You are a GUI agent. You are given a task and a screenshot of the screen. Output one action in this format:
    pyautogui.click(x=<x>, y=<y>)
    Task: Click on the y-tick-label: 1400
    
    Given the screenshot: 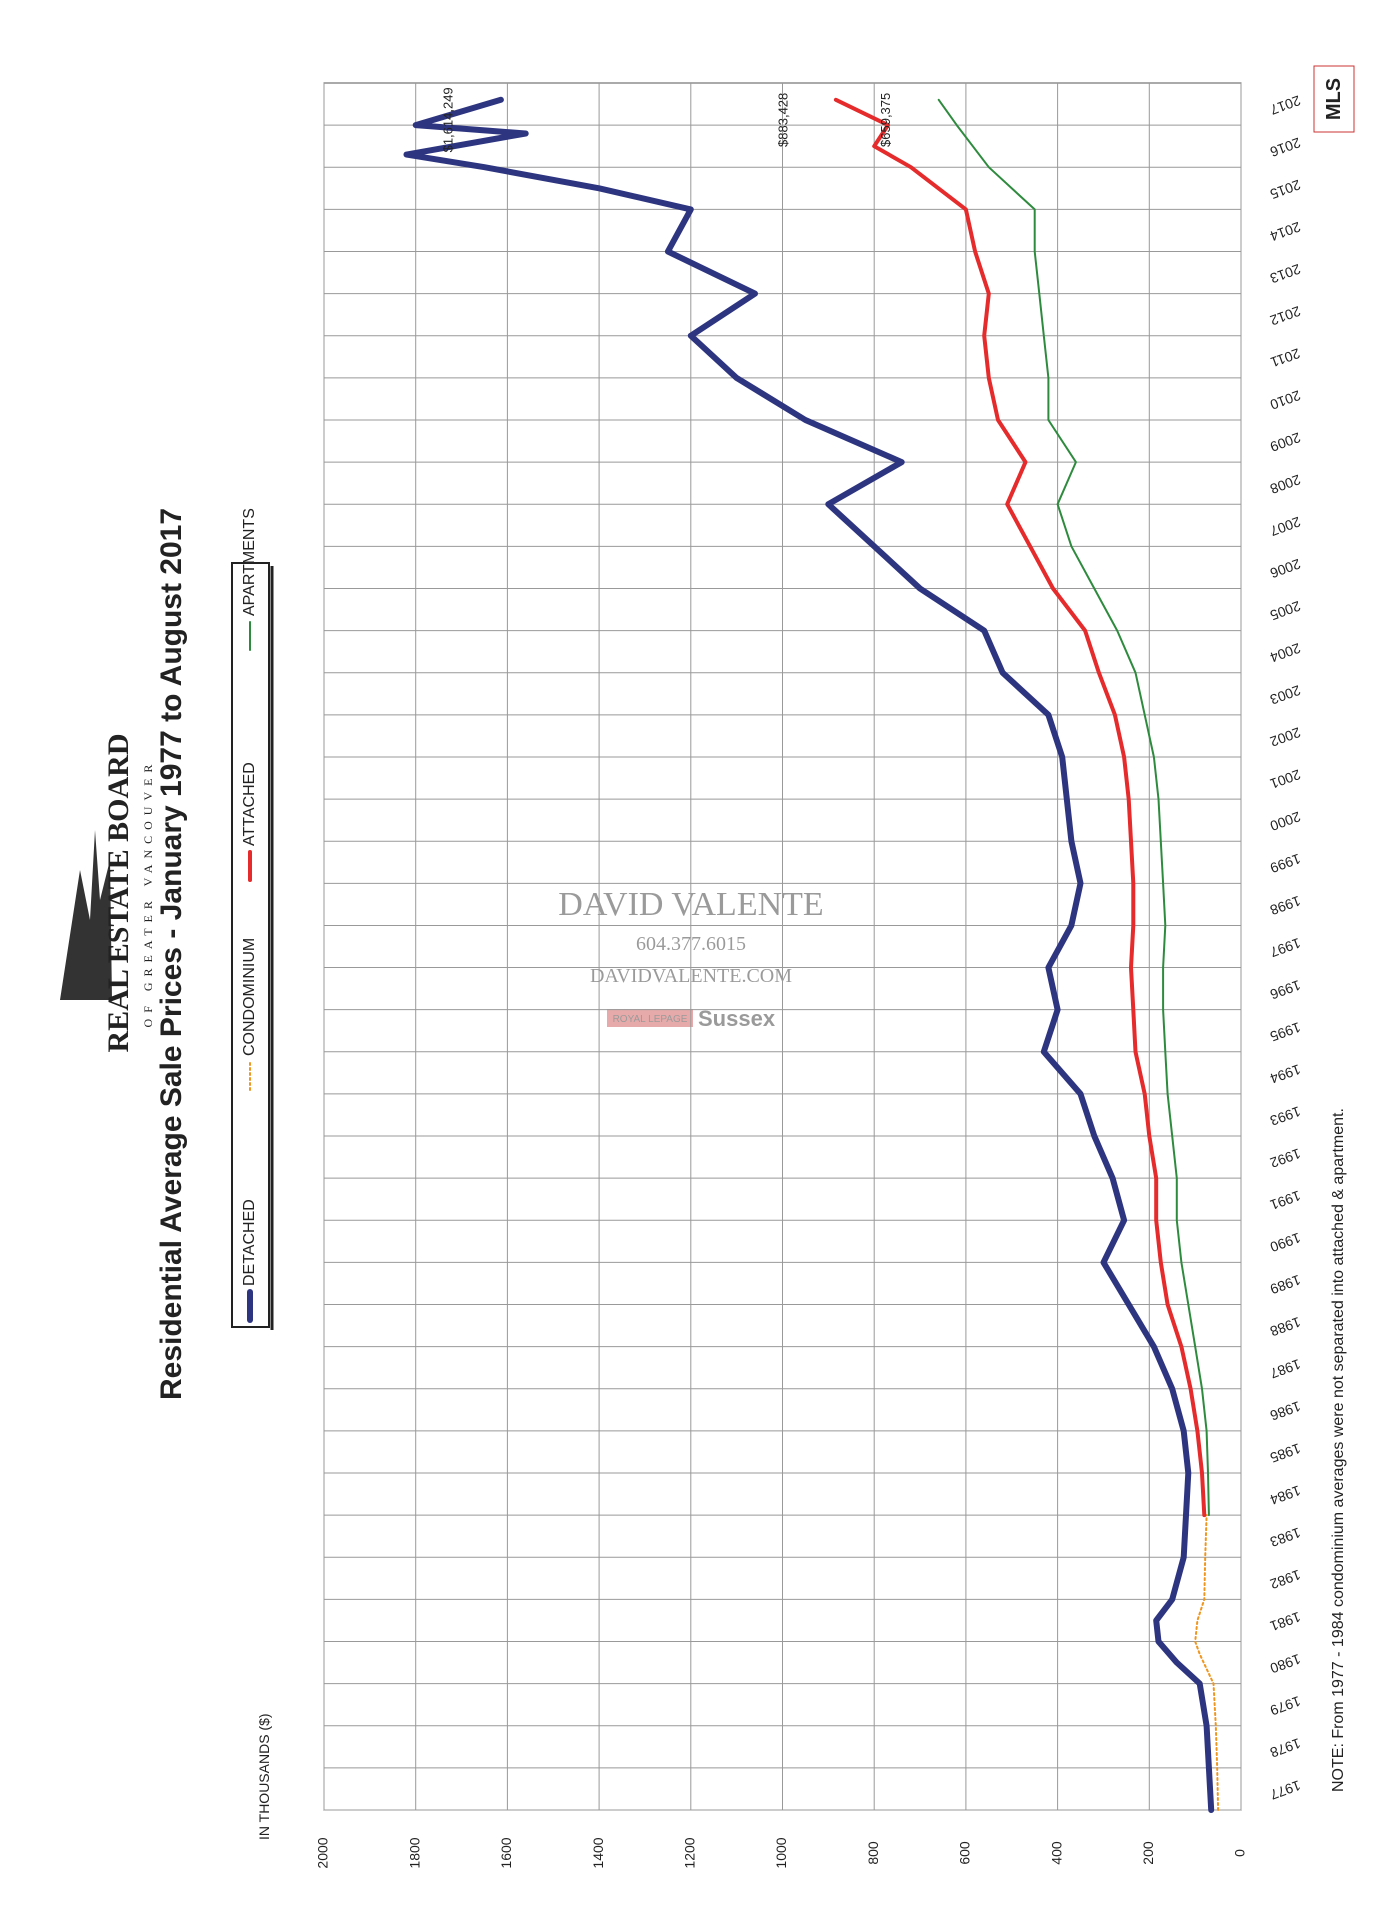 What is the action you would take?
    pyautogui.click(x=598, y=1852)
    